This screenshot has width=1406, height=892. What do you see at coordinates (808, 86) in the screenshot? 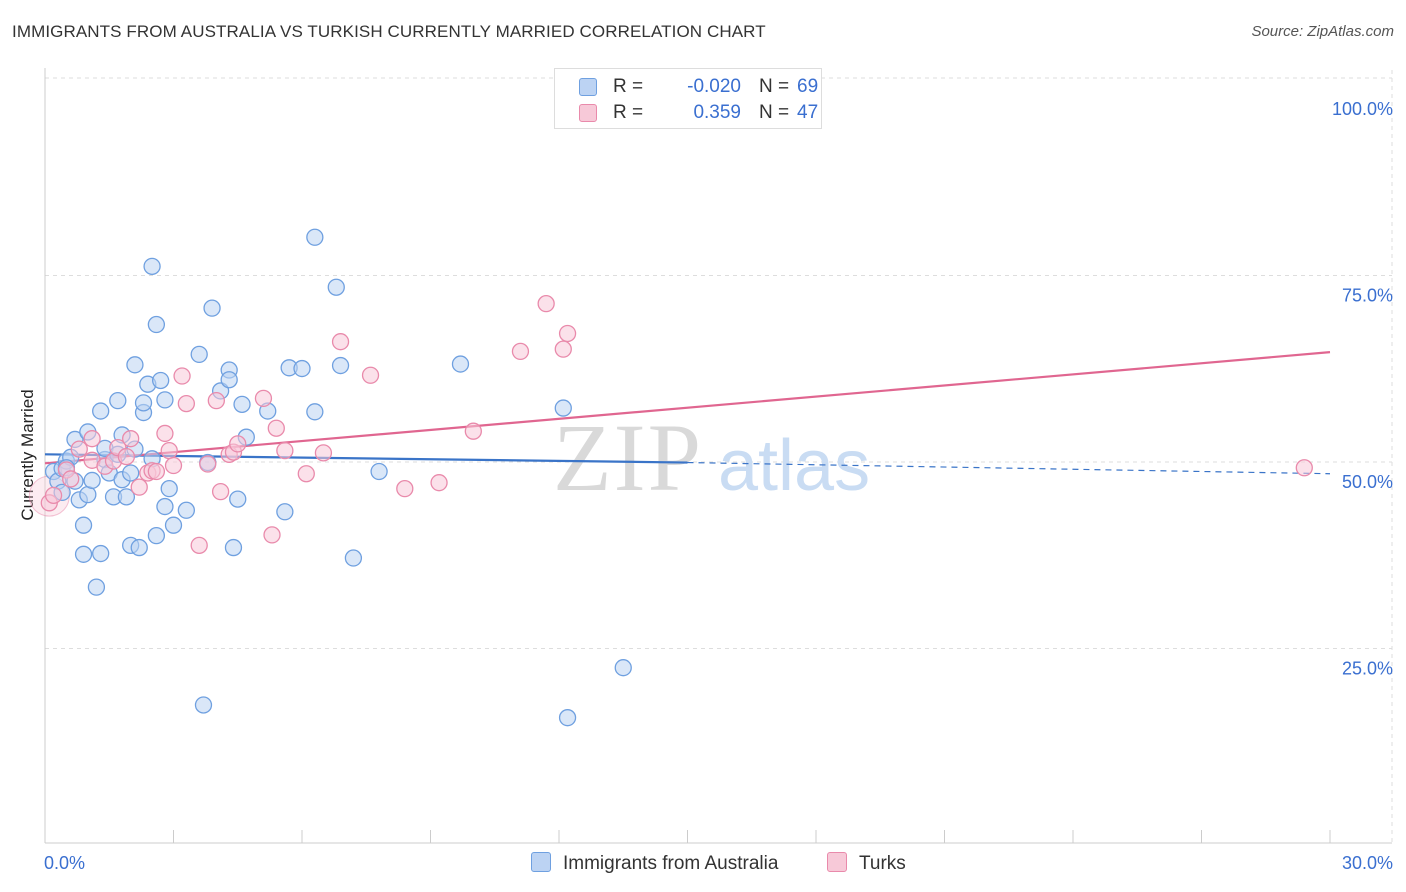
I see `n-value: 69` at bounding box center [808, 86].